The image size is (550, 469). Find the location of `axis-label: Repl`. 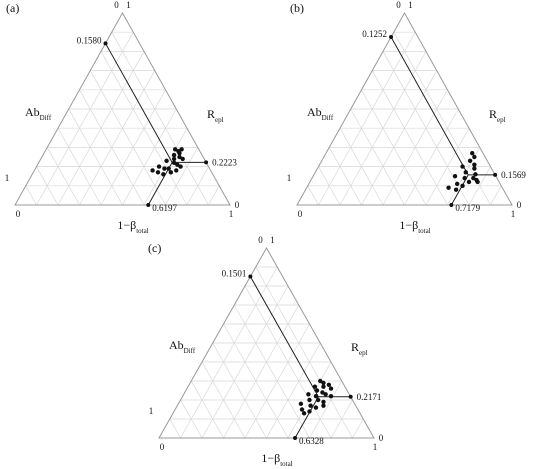

axis-label: Repl is located at coordinates (497, 115).